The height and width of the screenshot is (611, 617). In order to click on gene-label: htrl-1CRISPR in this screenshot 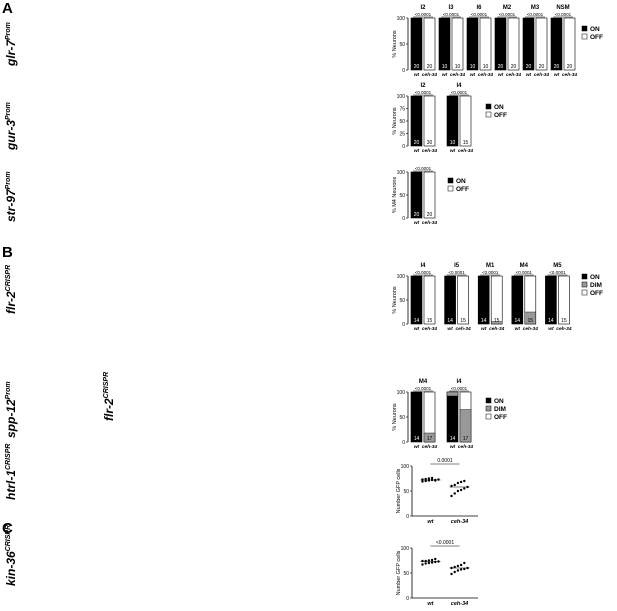, I will do `click(11, 472)`.